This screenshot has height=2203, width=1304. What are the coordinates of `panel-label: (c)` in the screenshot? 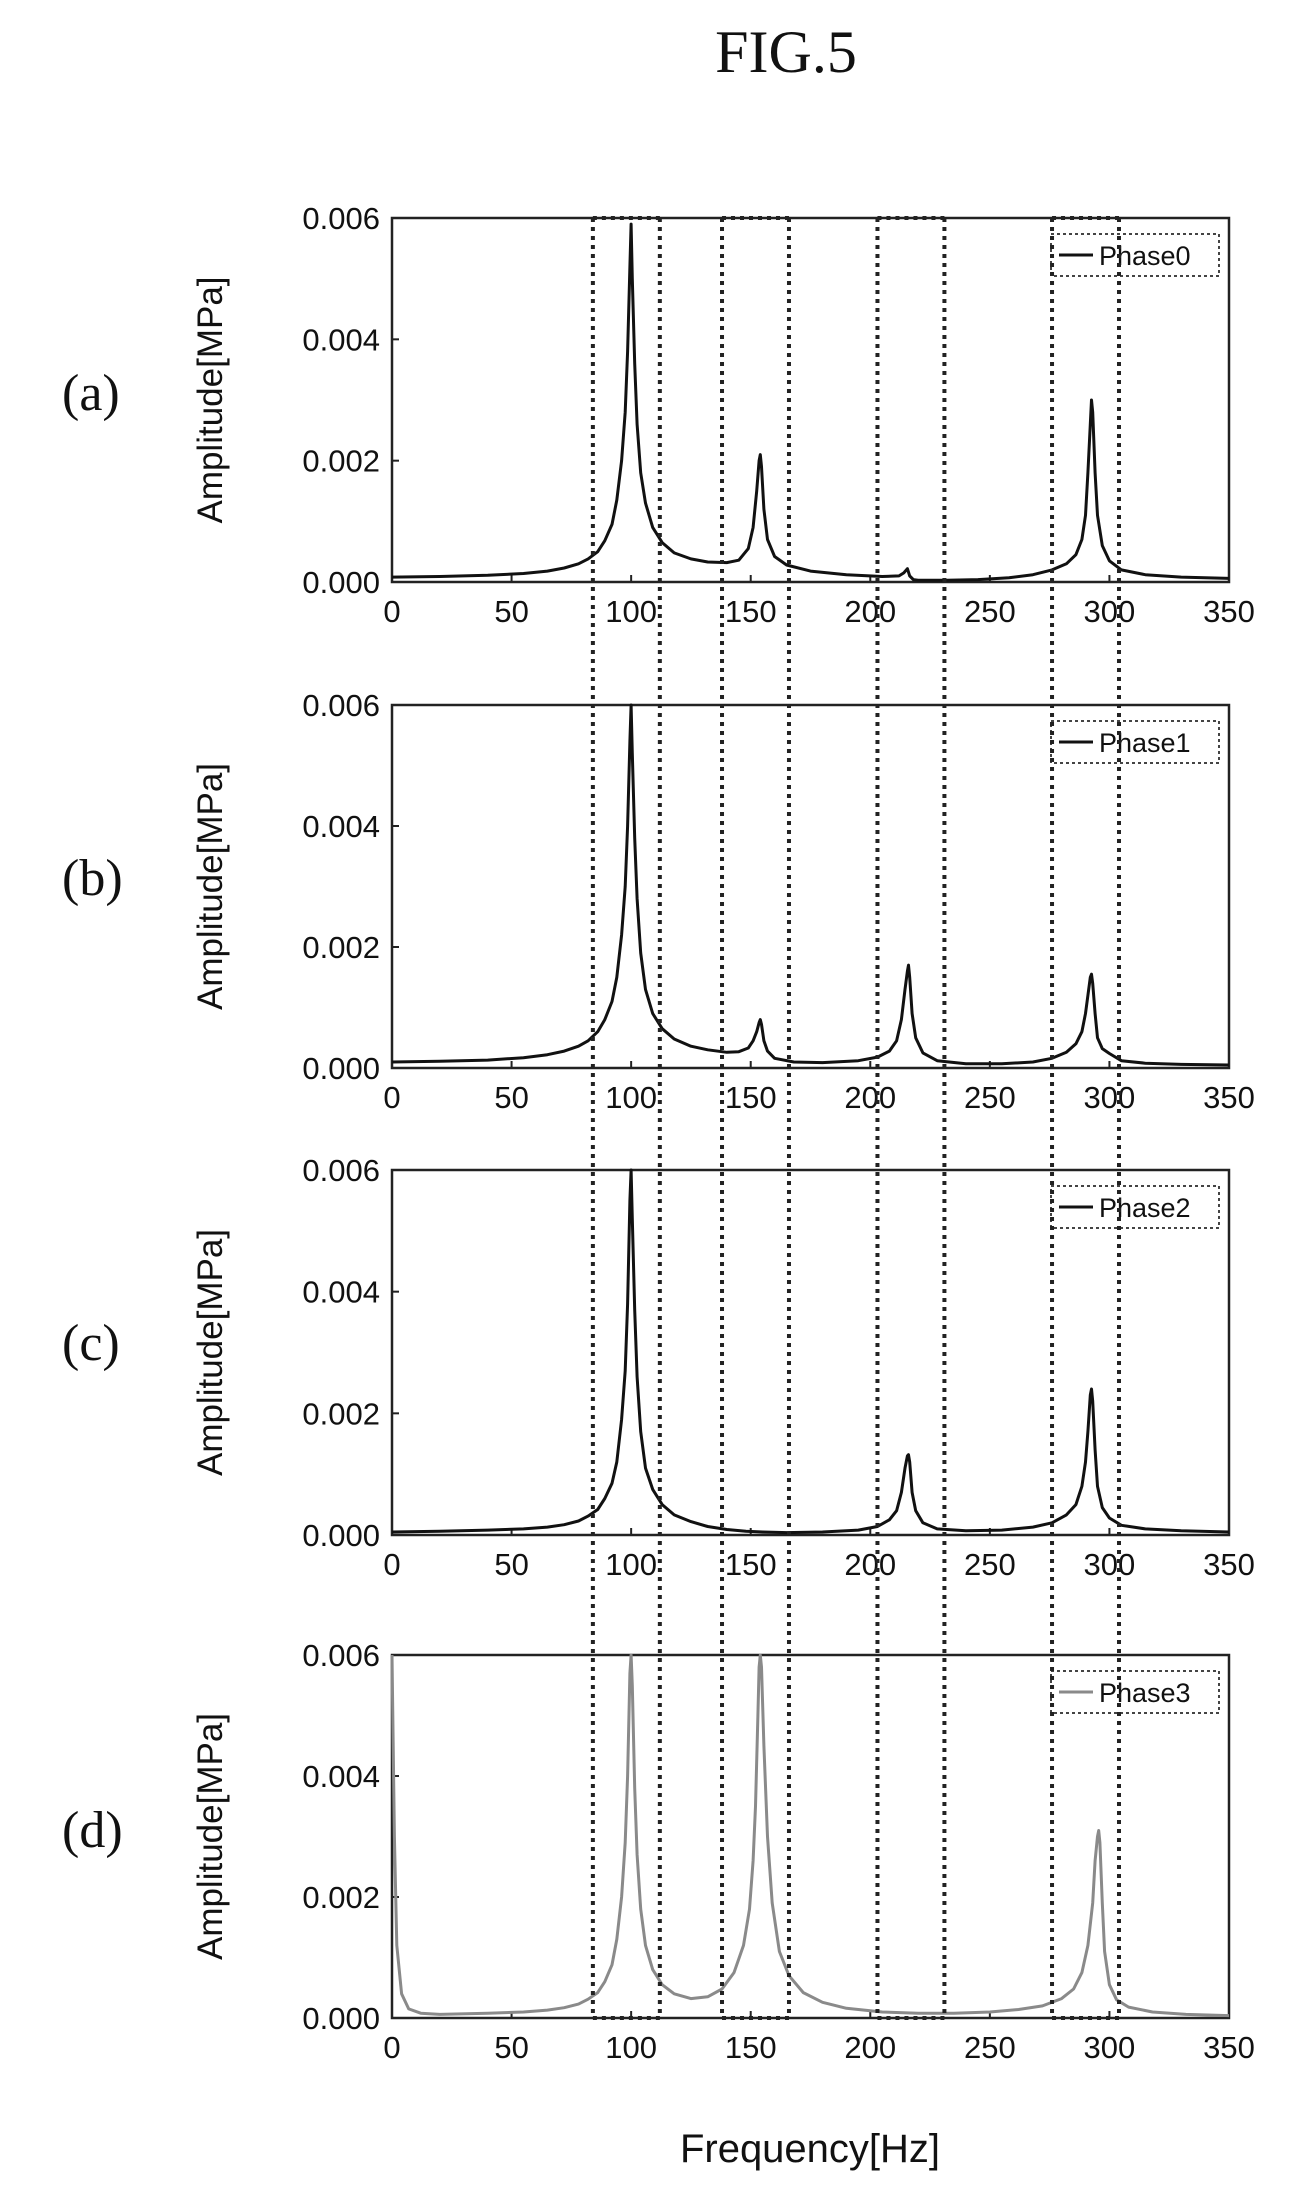 It's located at (91, 1343).